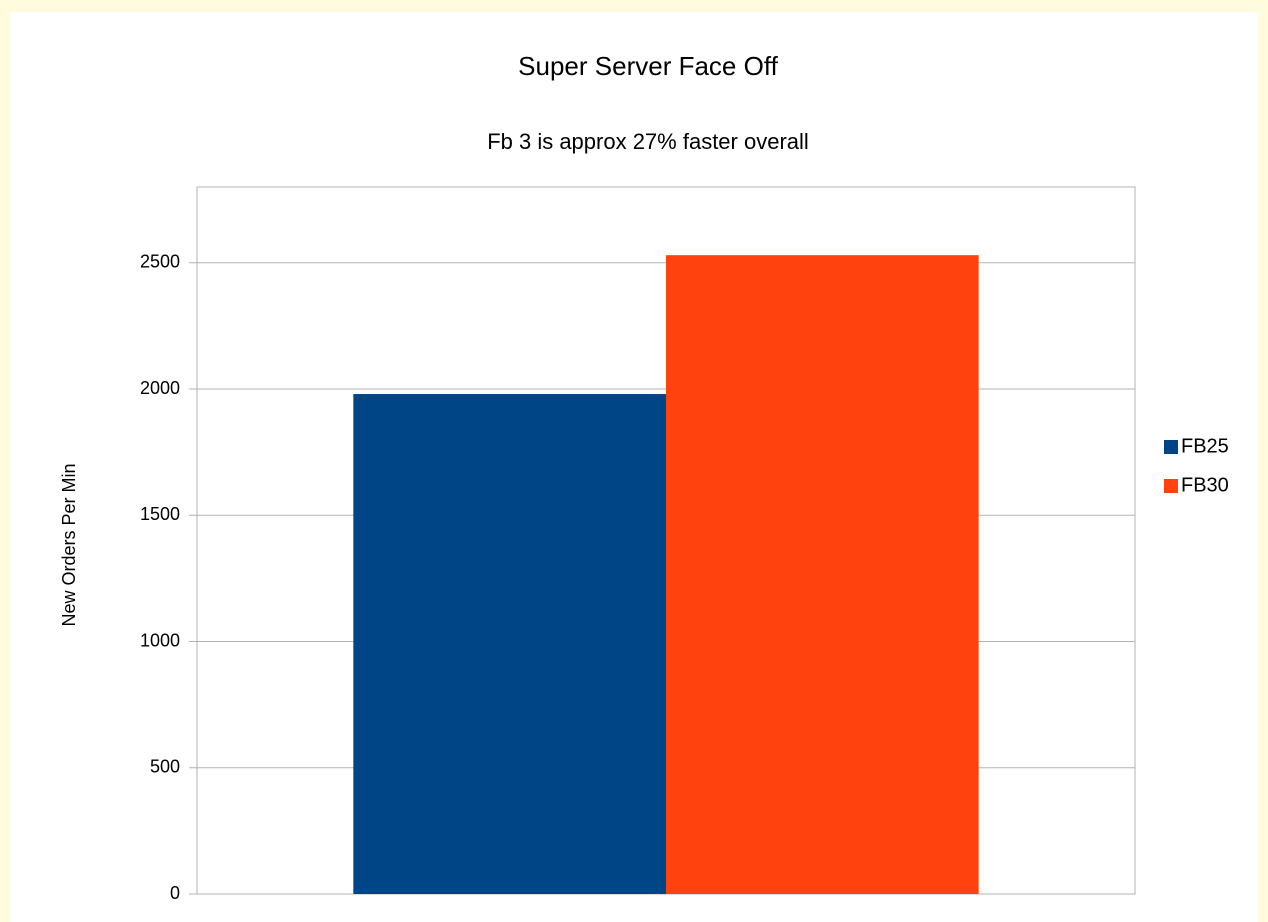 This screenshot has height=922, width=1268. What do you see at coordinates (175, 893) in the screenshot?
I see `y-tick-label: 0` at bounding box center [175, 893].